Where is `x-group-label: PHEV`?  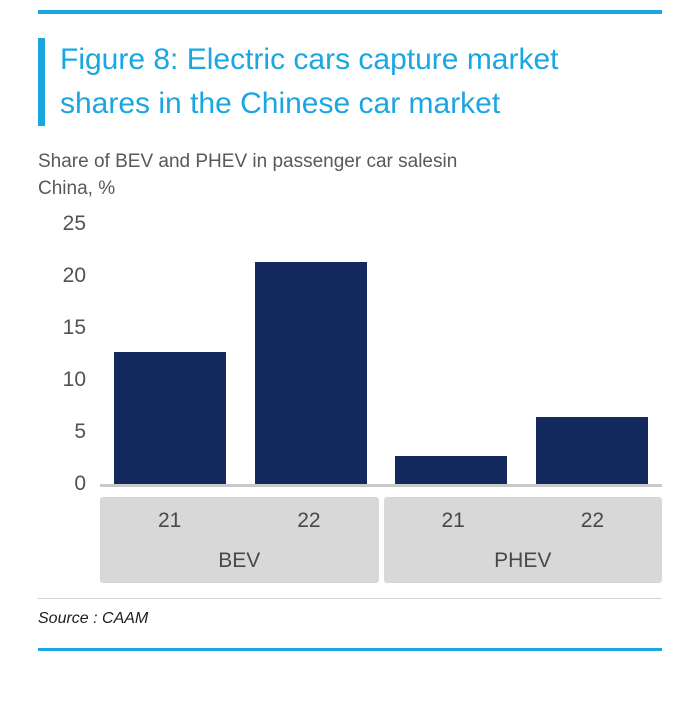
x-group-label: PHEV is located at coordinates (523, 560).